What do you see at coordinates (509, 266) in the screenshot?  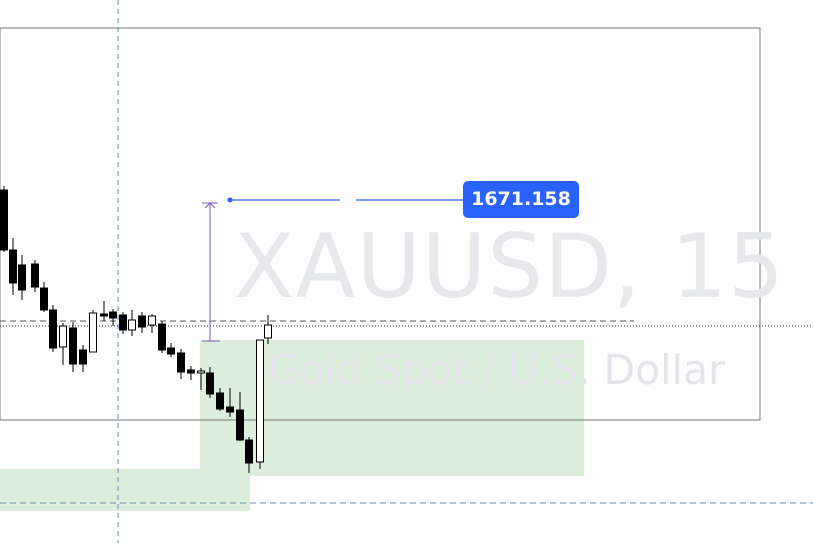 I see `symbol-watermark: XAUUSD, 15` at bounding box center [509, 266].